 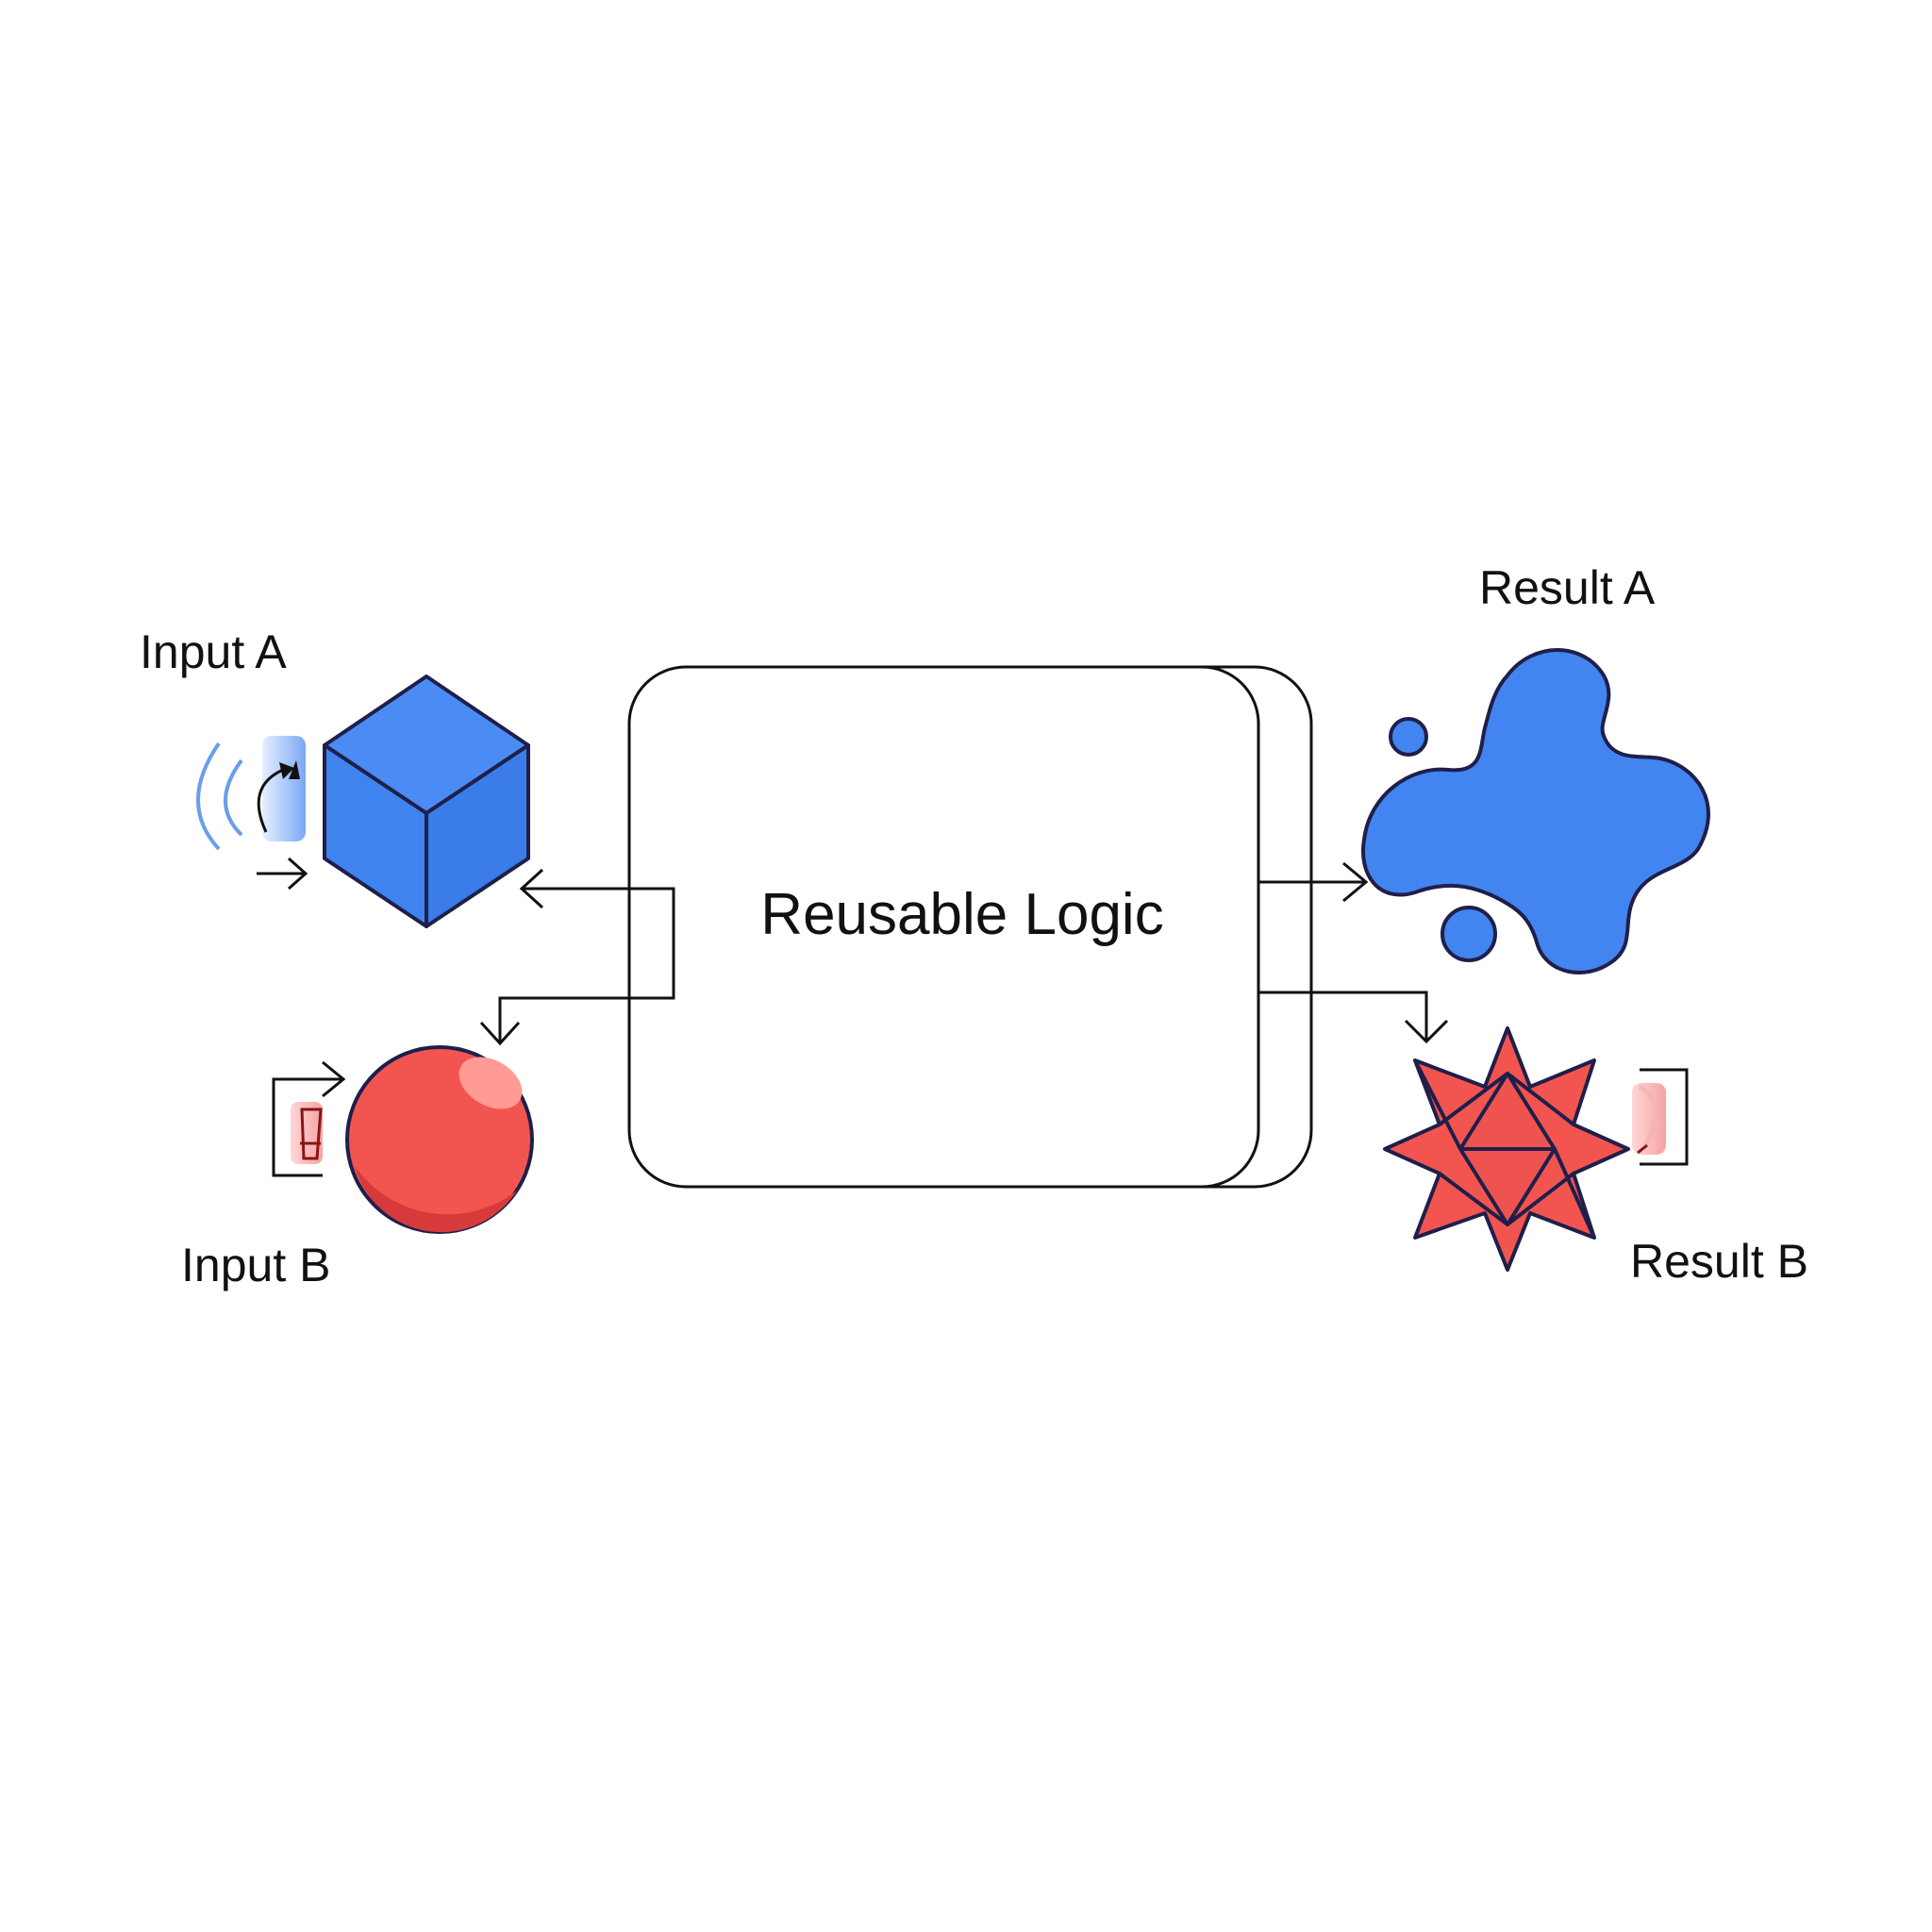 What do you see at coordinates (255, 1265) in the screenshot?
I see `input-b-label: Input B` at bounding box center [255, 1265].